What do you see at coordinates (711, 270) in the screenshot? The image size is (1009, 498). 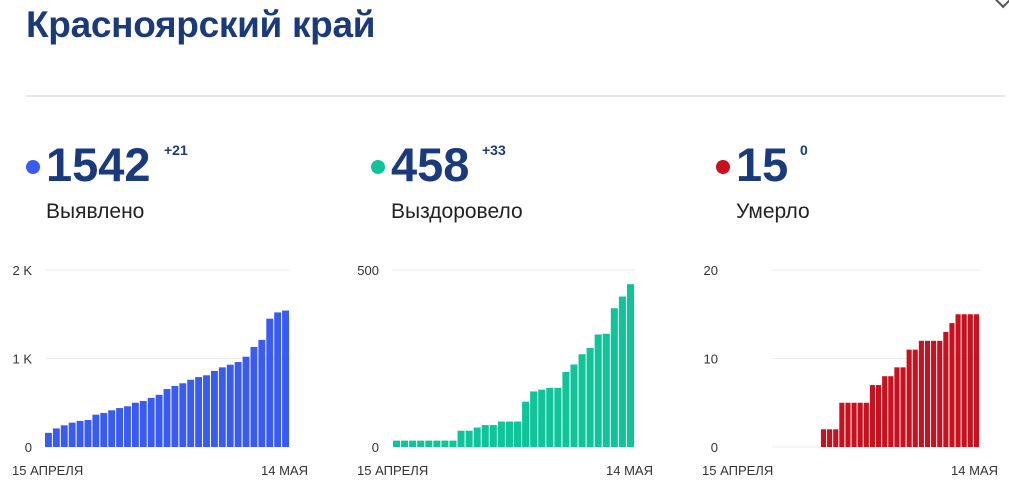 I see `deaths-y-tick-label: 20` at bounding box center [711, 270].